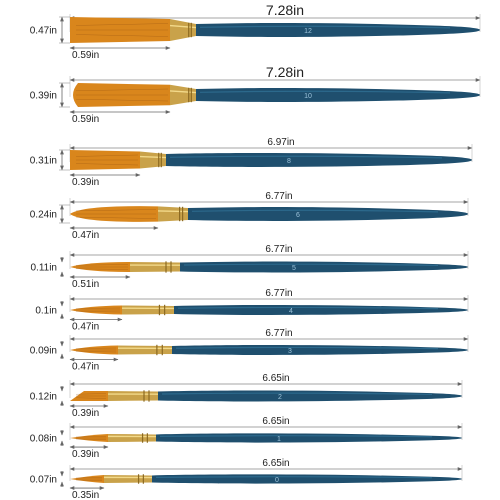 Image resolution: width=500 pixels, height=500 pixels. Describe the element at coordinates (279, 439) in the screenshot. I see `handle-size-imprint: 1` at that location.